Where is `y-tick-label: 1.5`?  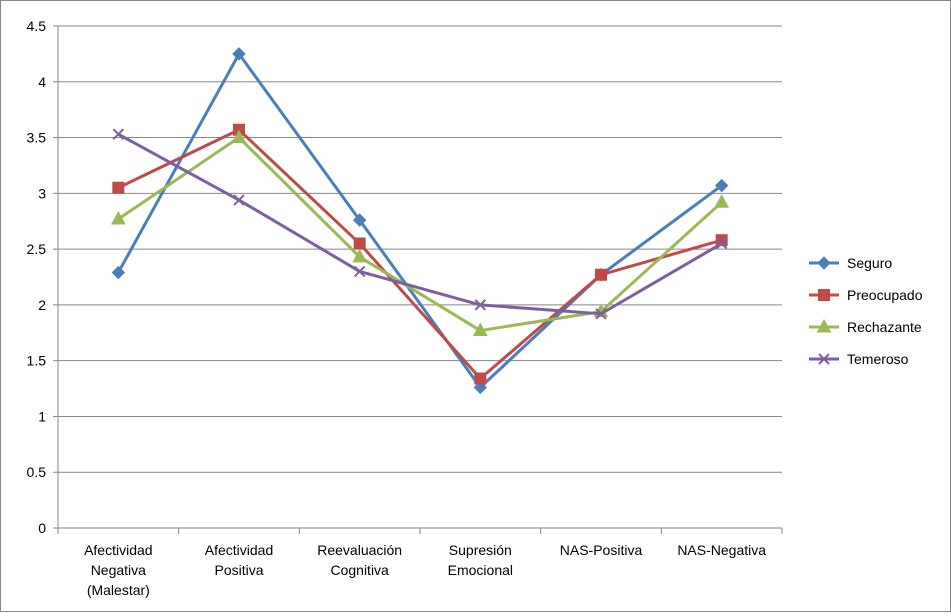 y-tick-label: 1.5 is located at coordinates (37, 361).